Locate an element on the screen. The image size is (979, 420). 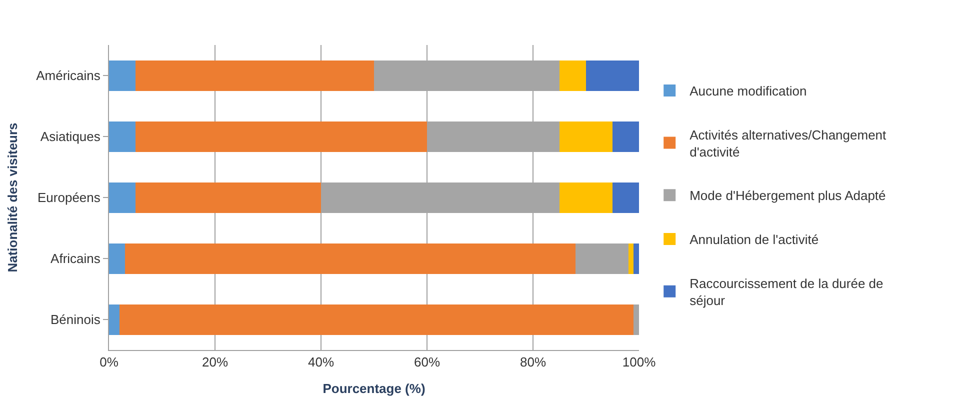
y-tick-label: Béninois is located at coordinates (75, 320).